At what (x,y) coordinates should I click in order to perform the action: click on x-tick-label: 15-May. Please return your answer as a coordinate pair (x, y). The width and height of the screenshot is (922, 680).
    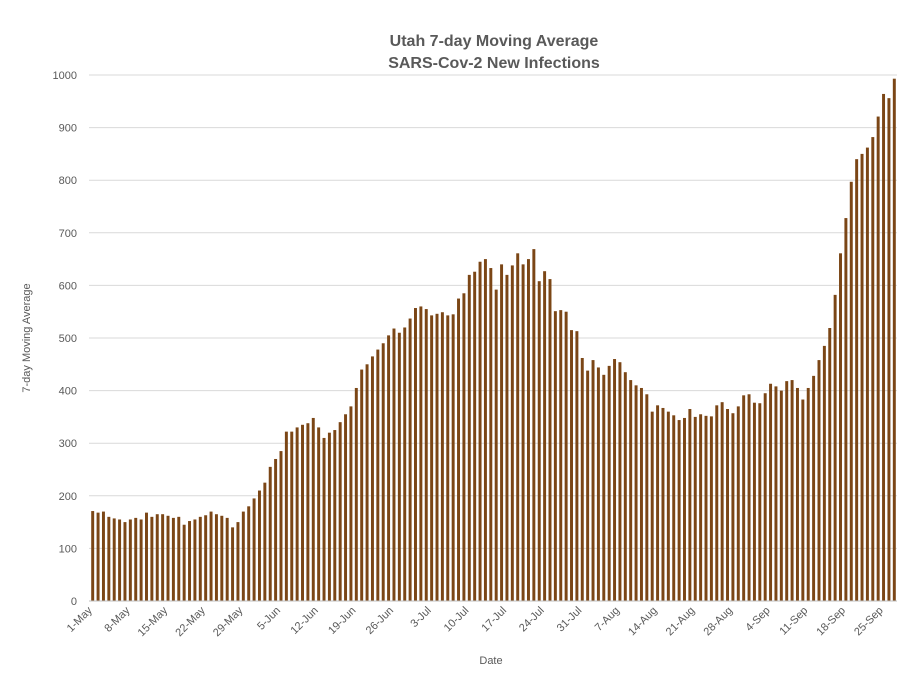
    Looking at the image, I should click on (153, 621).